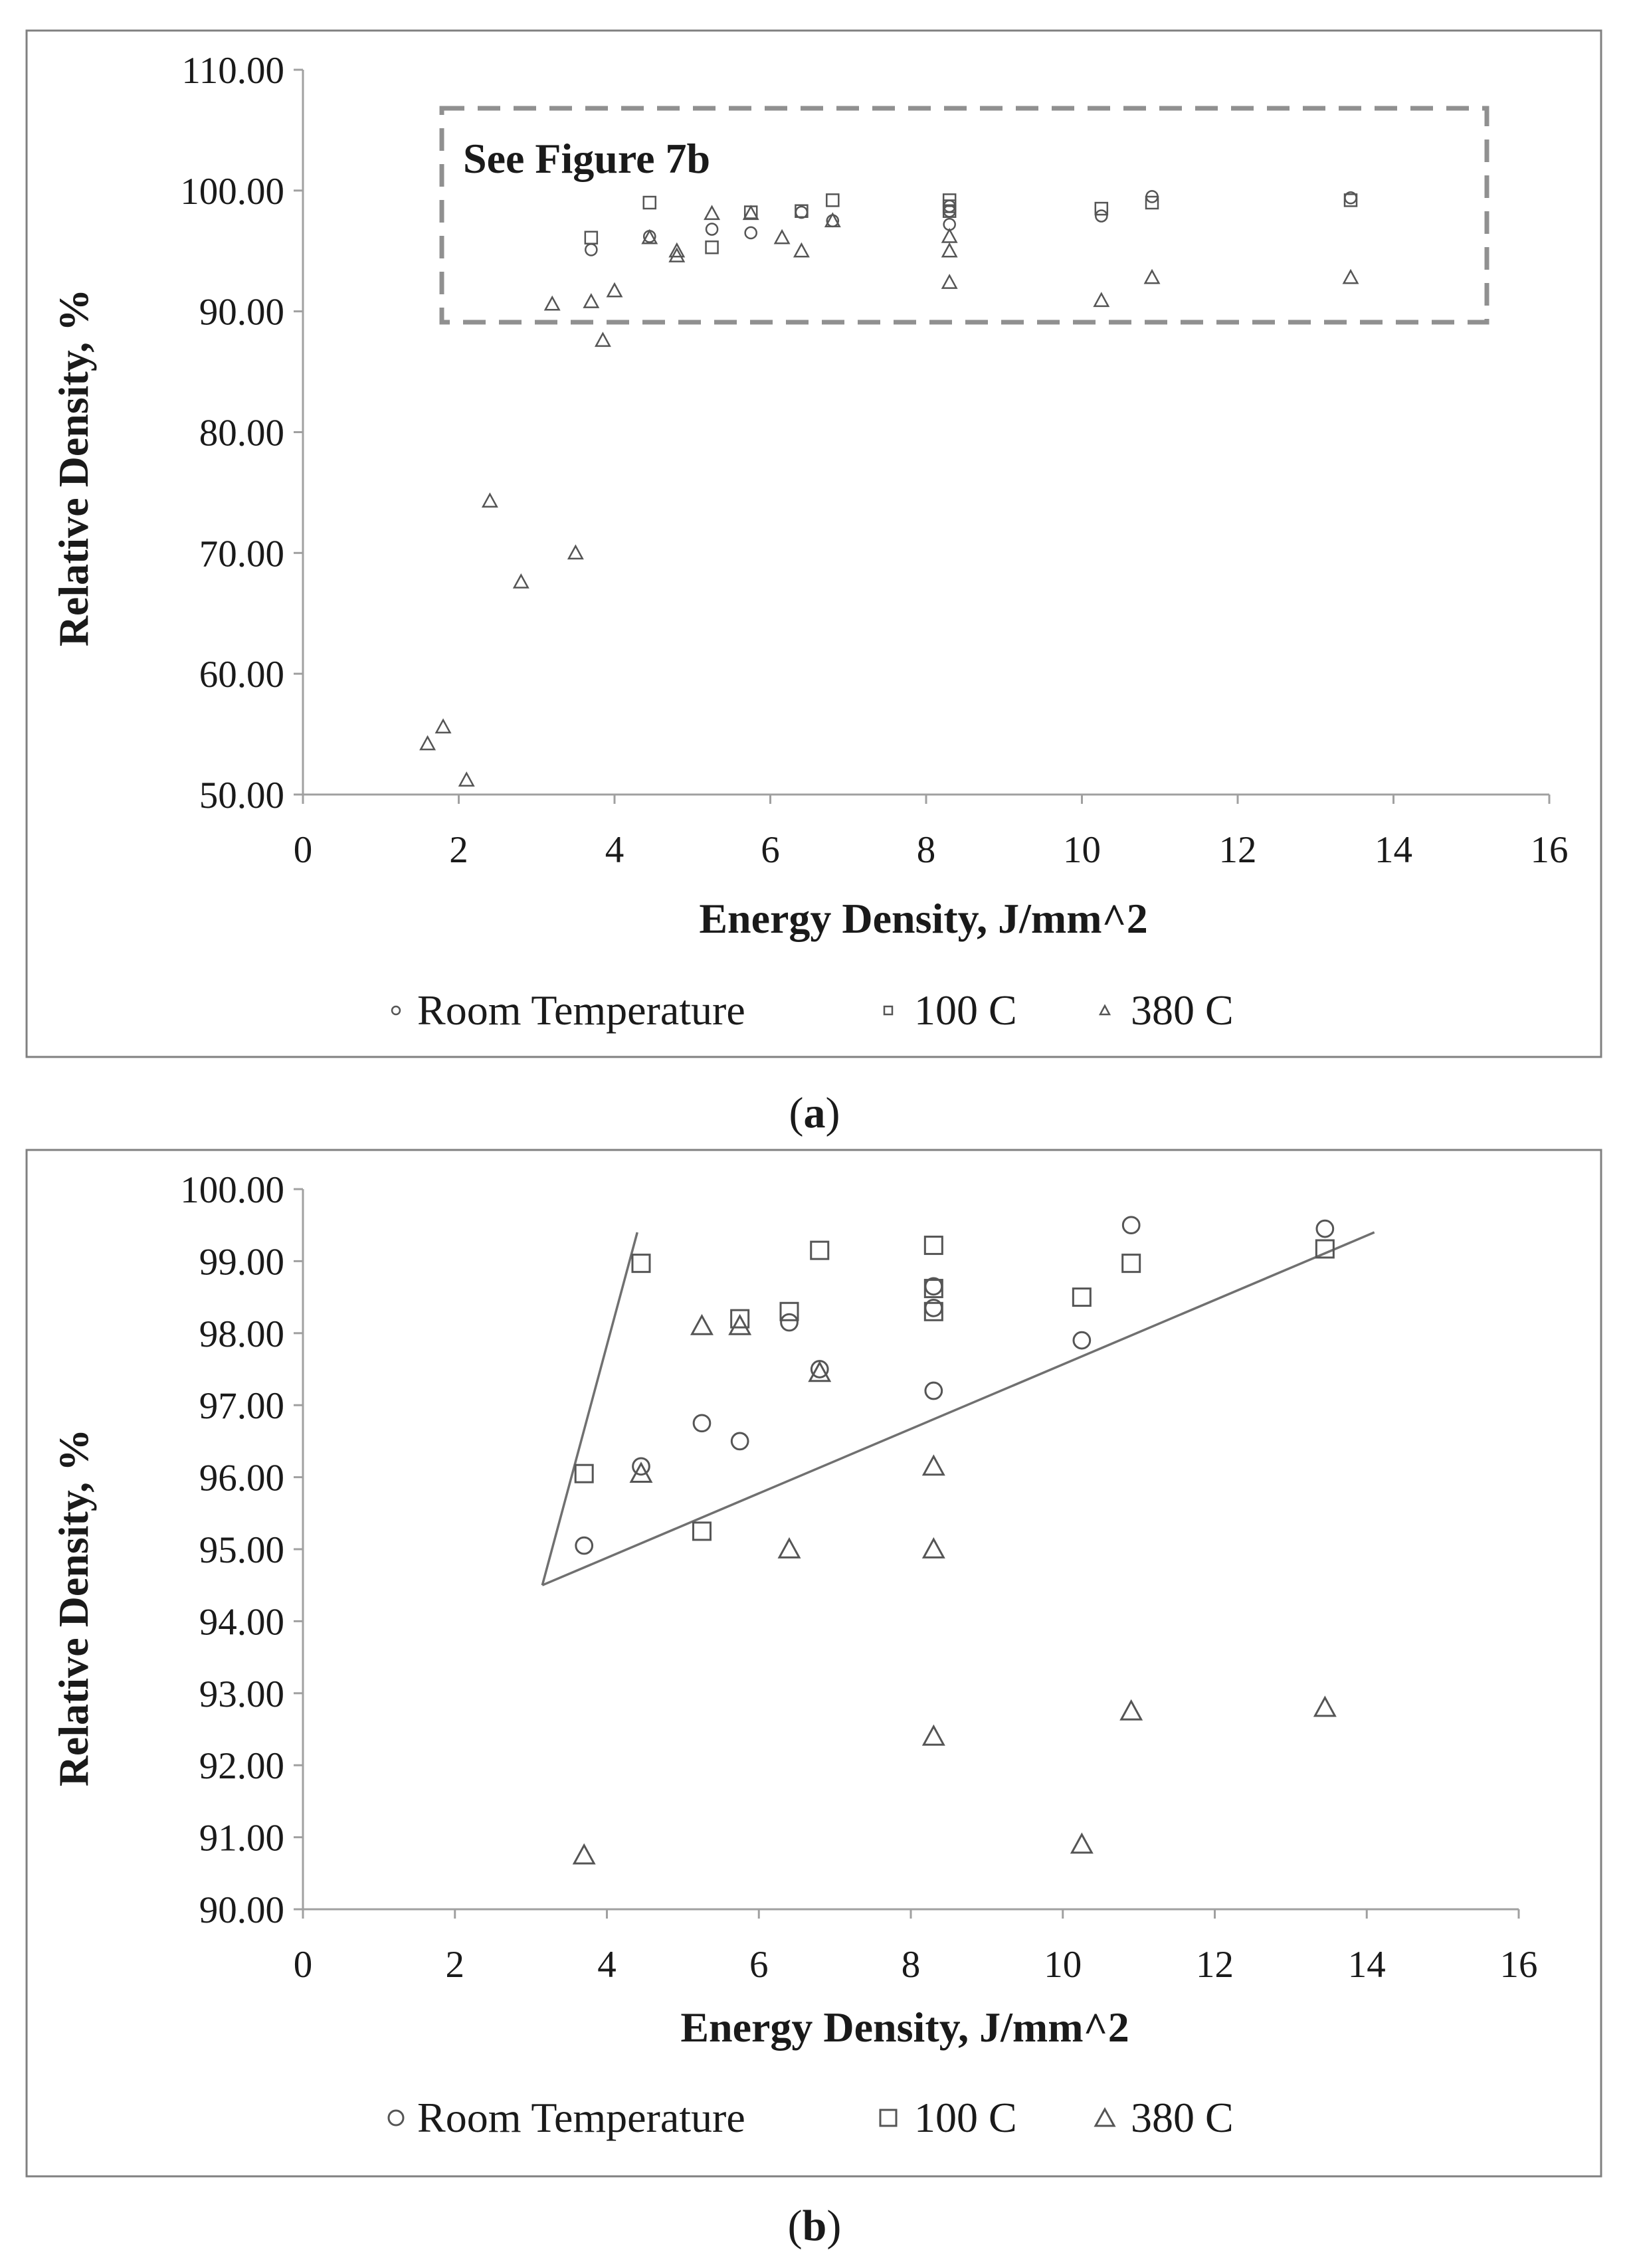  I want to click on panel-b-legend-marker-380c, so click(1105, 2117).